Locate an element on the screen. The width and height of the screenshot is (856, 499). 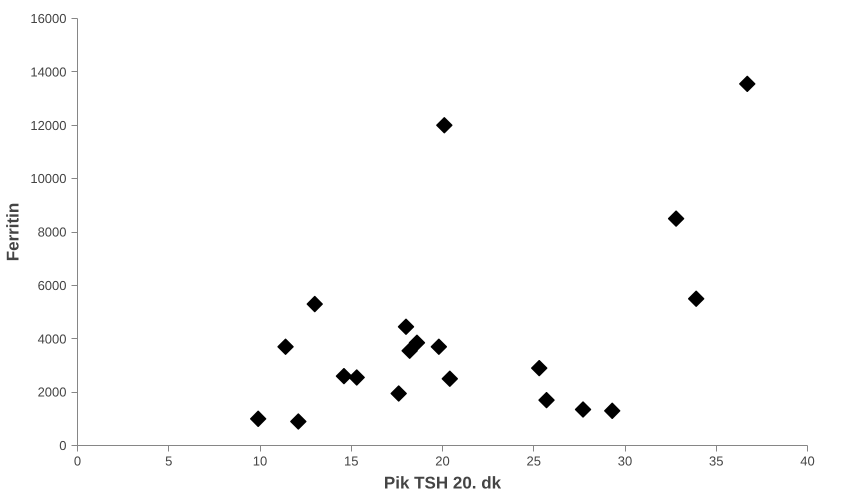
y-axis-title: Ferritin is located at coordinates (12, 232).